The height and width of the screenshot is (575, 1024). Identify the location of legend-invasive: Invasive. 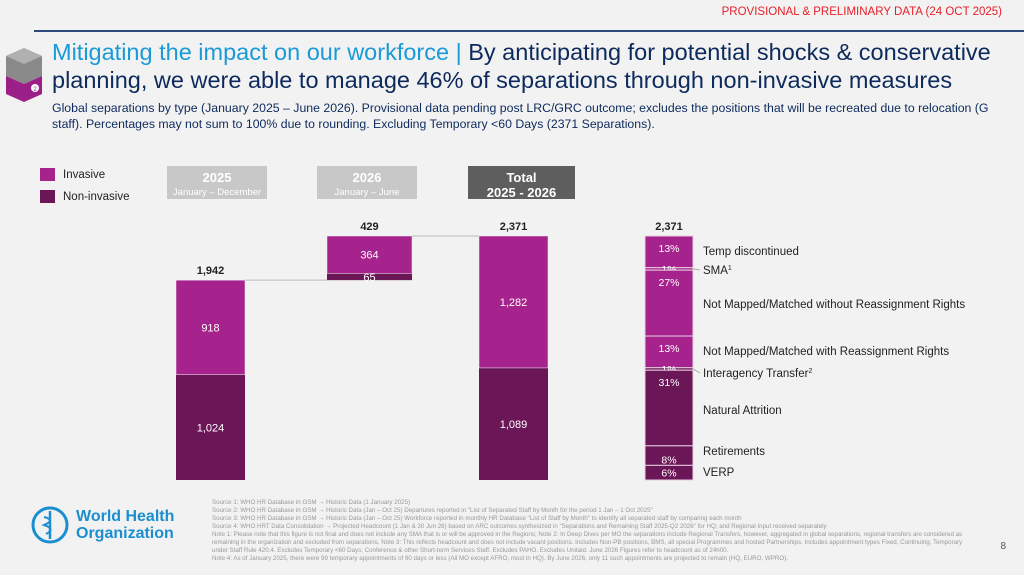
(72, 174).